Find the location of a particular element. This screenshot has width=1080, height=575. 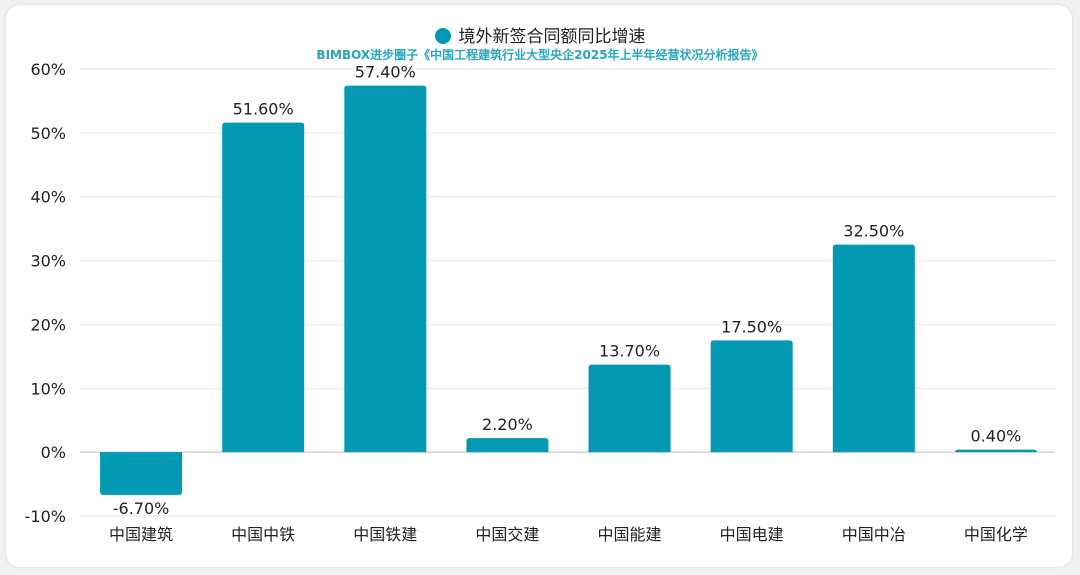

legend-marker is located at coordinates (442, 36).